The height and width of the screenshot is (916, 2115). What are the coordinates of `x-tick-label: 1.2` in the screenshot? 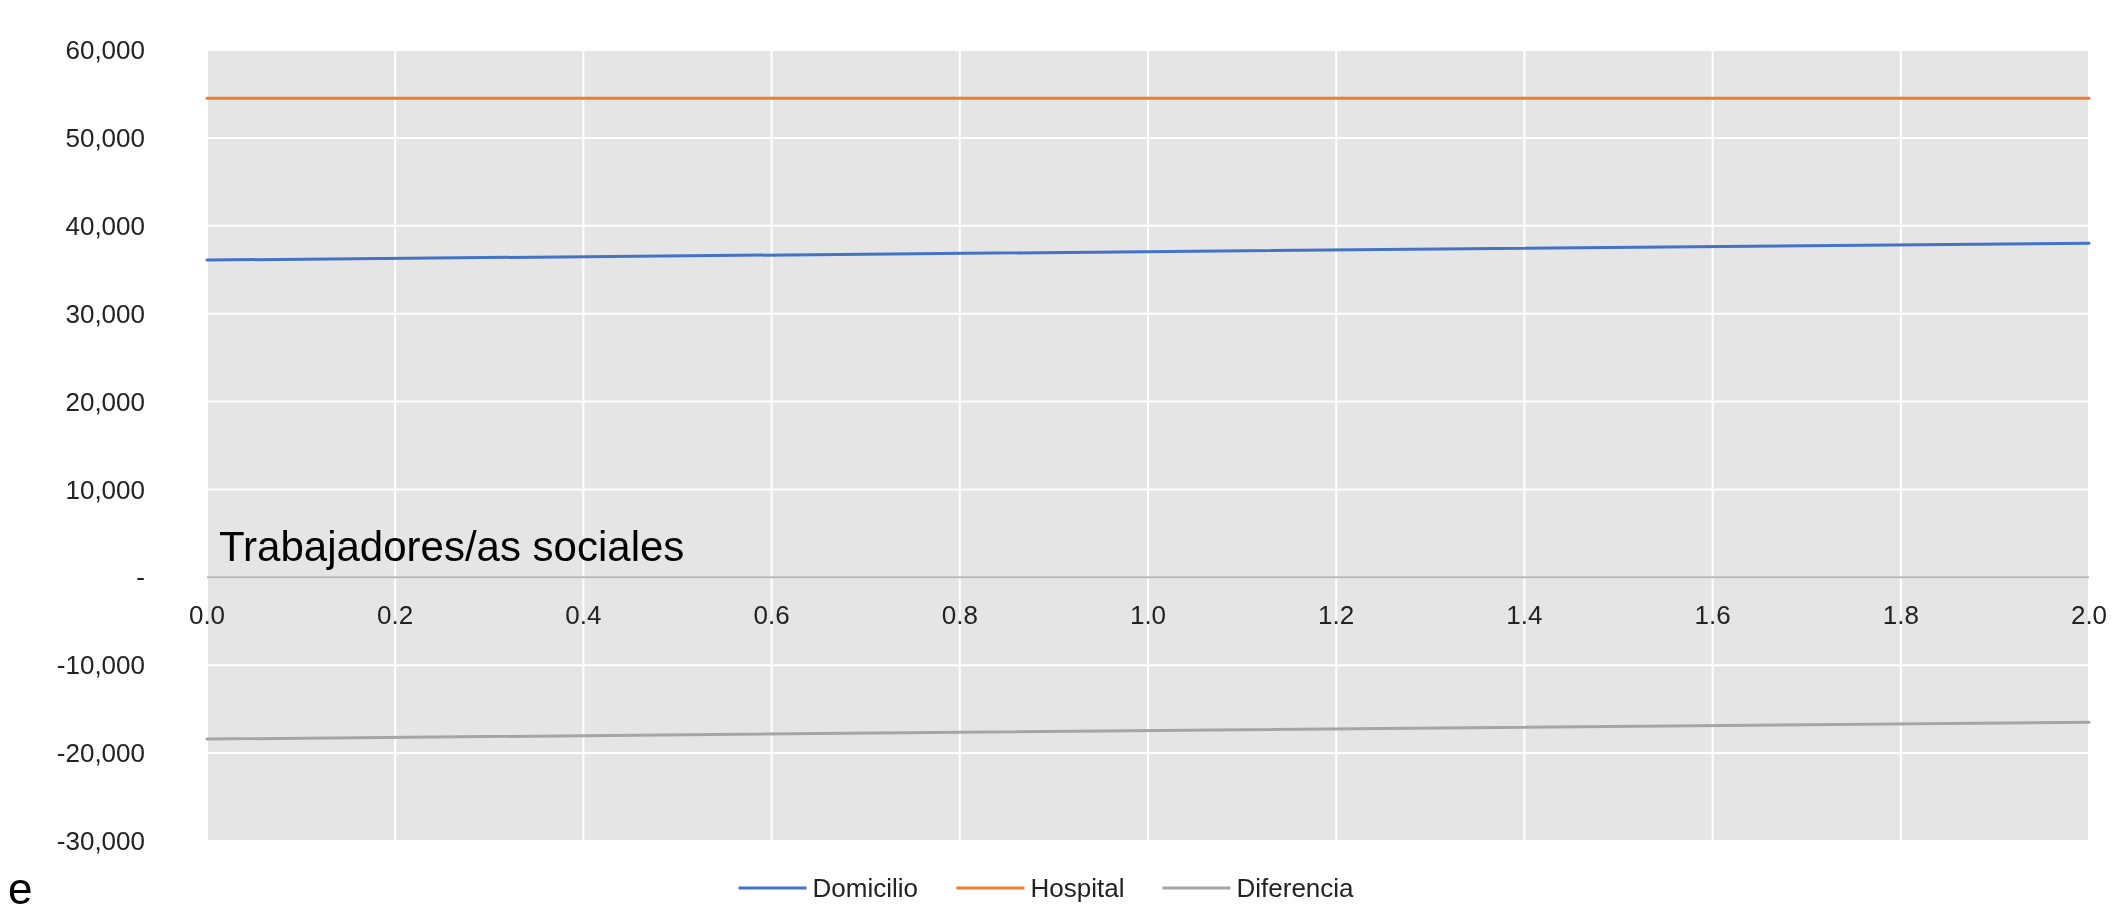 It's located at (1336, 615).